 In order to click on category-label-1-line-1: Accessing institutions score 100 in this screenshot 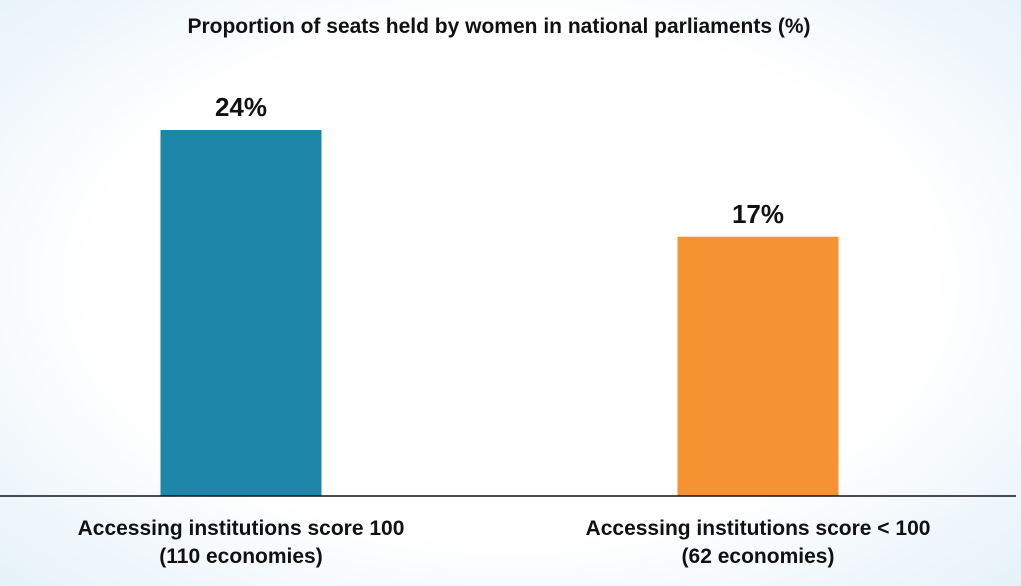, I will do `click(241, 528)`.